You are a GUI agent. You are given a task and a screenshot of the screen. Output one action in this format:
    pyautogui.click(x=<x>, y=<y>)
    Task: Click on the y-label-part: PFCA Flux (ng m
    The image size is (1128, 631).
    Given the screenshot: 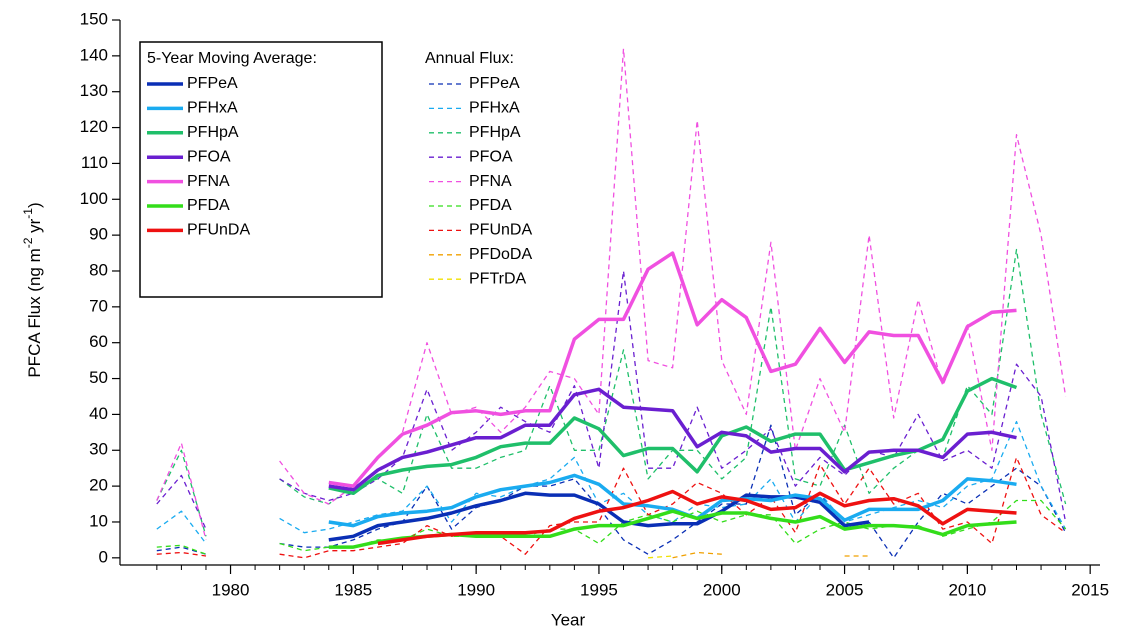 What is the action you would take?
    pyautogui.click(x=34, y=312)
    